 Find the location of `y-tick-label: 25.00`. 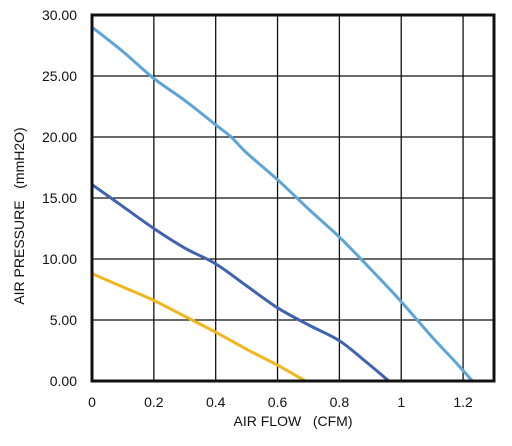

y-tick-label: 25.00 is located at coordinates (59, 76).